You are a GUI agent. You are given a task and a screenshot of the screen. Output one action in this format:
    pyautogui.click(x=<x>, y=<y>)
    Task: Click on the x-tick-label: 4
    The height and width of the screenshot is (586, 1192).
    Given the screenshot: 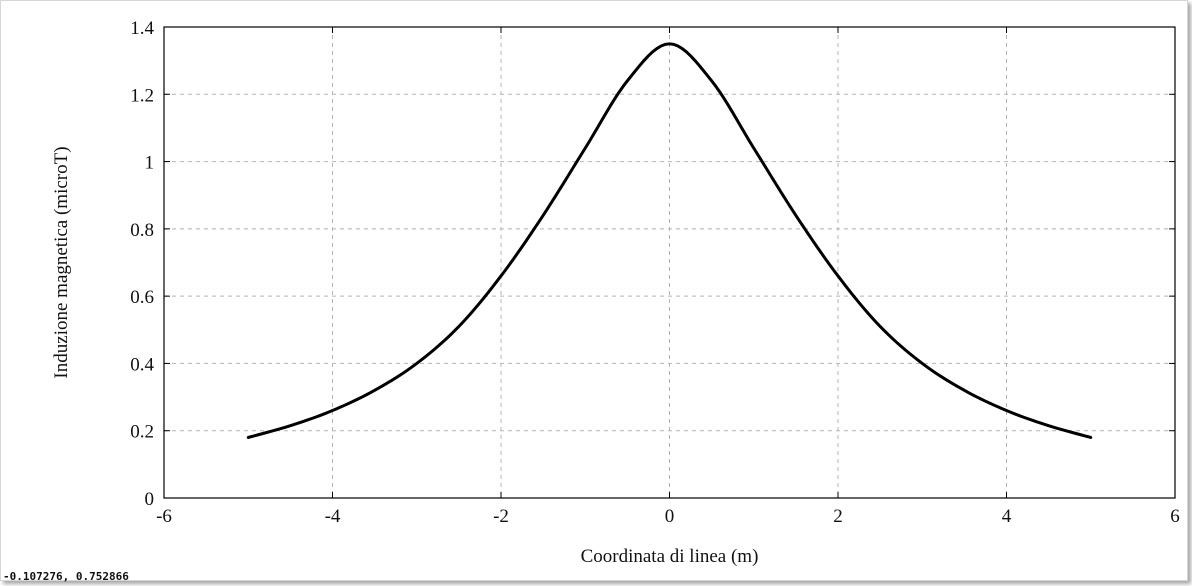 What is the action you would take?
    pyautogui.click(x=1007, y=516)
    